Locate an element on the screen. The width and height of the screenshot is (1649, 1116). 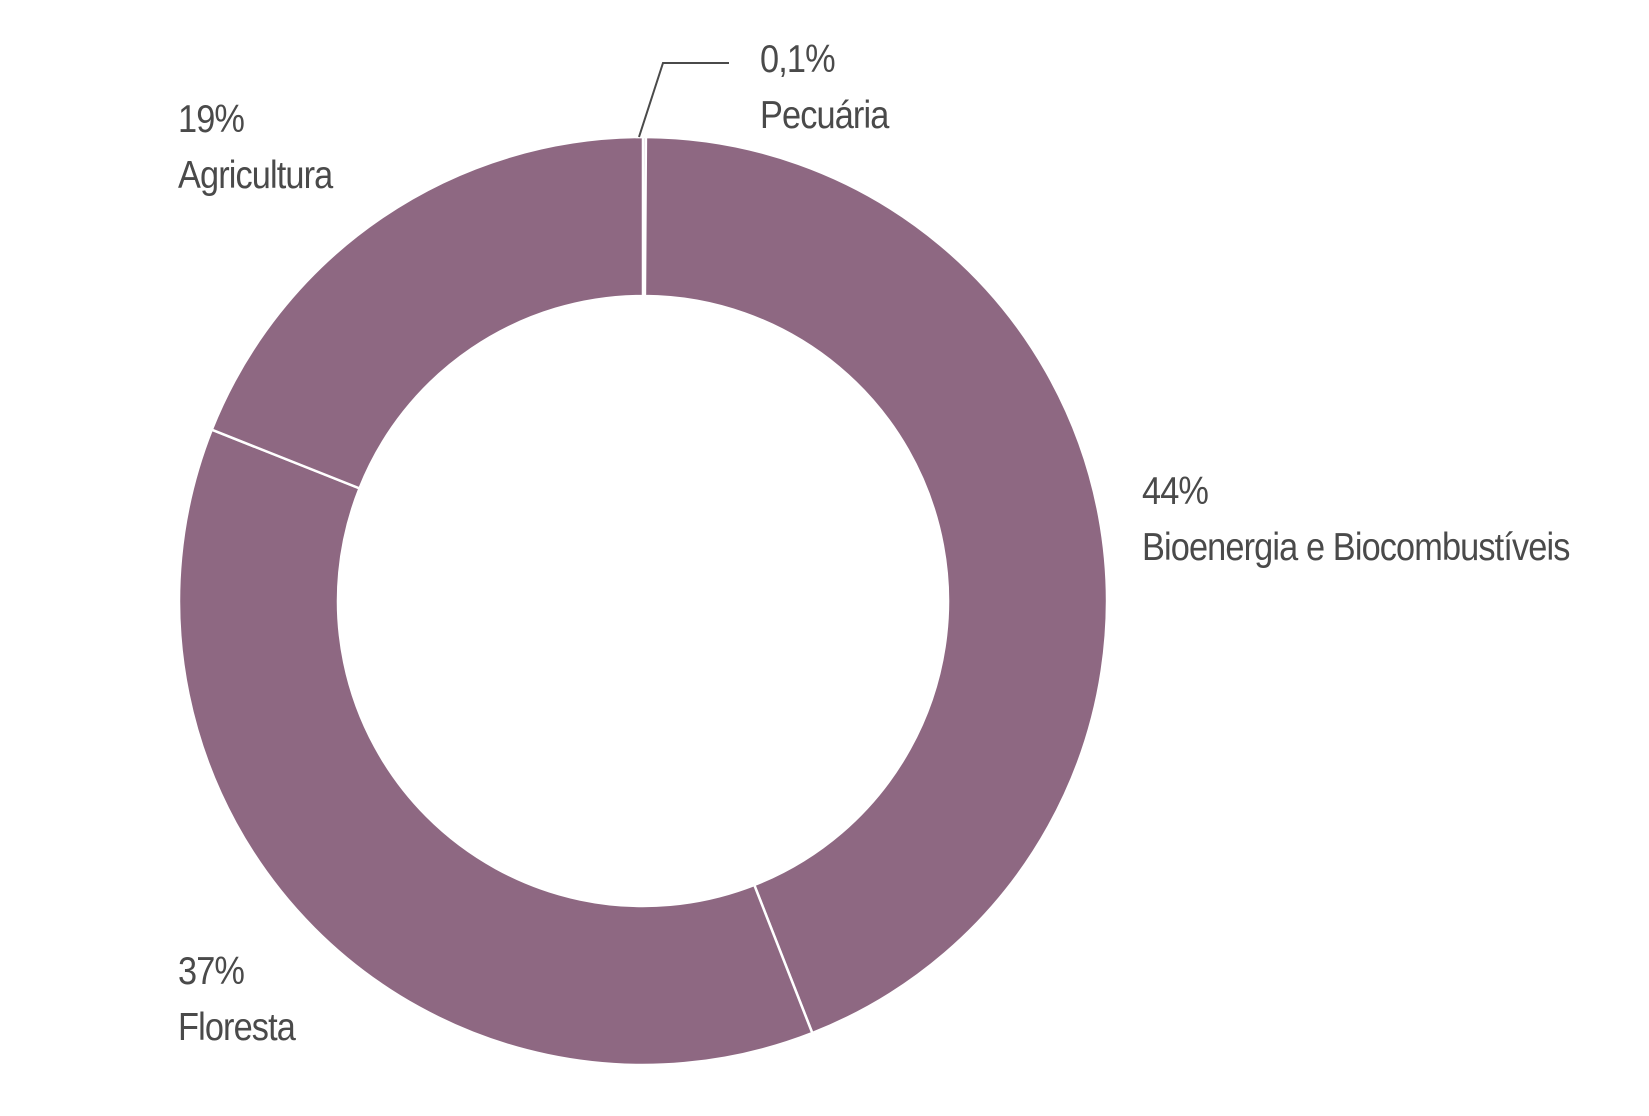
label-floresta: 37% Floresta is located at coordinates (237, 1000).